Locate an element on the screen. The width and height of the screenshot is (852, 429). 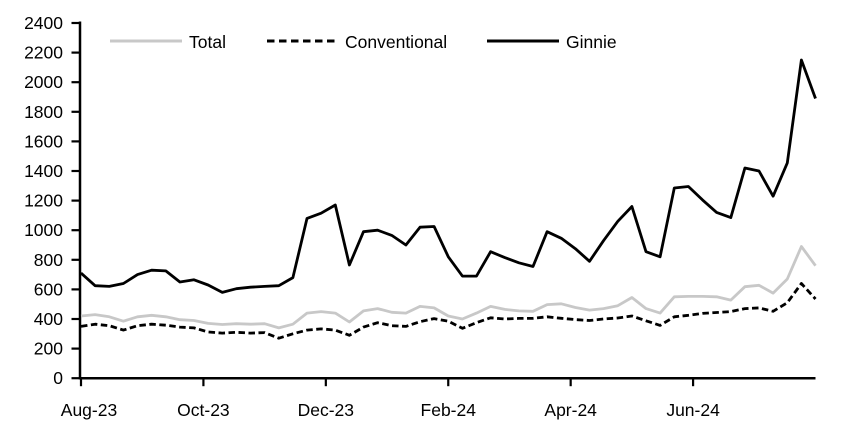
legend-label-ginnie: Ginnie is located at coordinates (591, 42).